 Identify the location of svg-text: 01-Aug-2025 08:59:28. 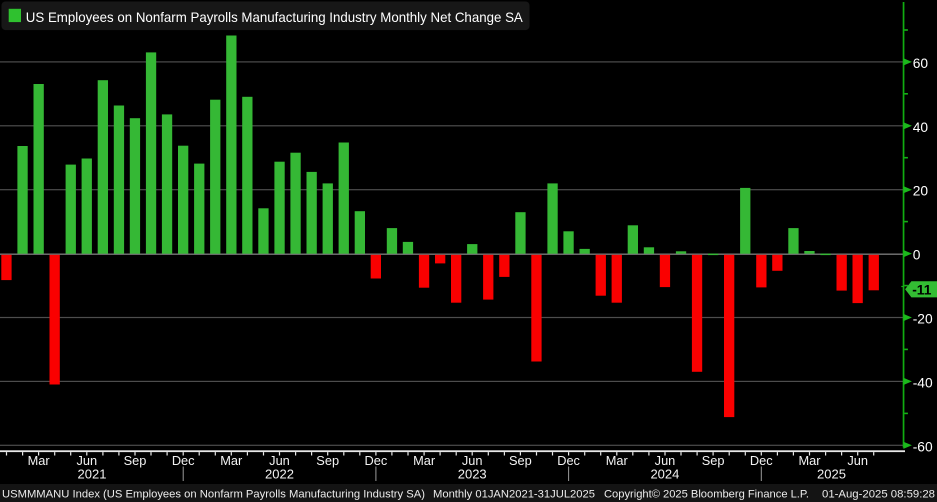
(878, 494).